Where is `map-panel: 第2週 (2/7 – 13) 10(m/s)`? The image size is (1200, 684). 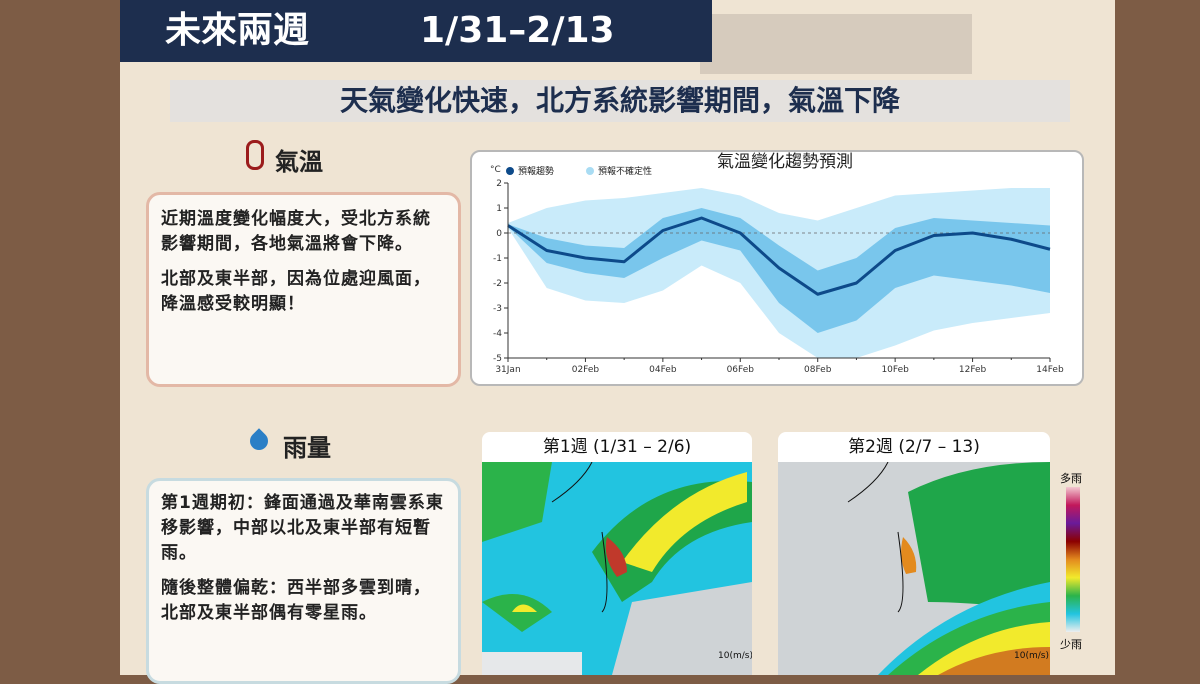 map-panel: 第2週 (2/7 – 13) 10(m/s) is located at coordinates (914, 553).